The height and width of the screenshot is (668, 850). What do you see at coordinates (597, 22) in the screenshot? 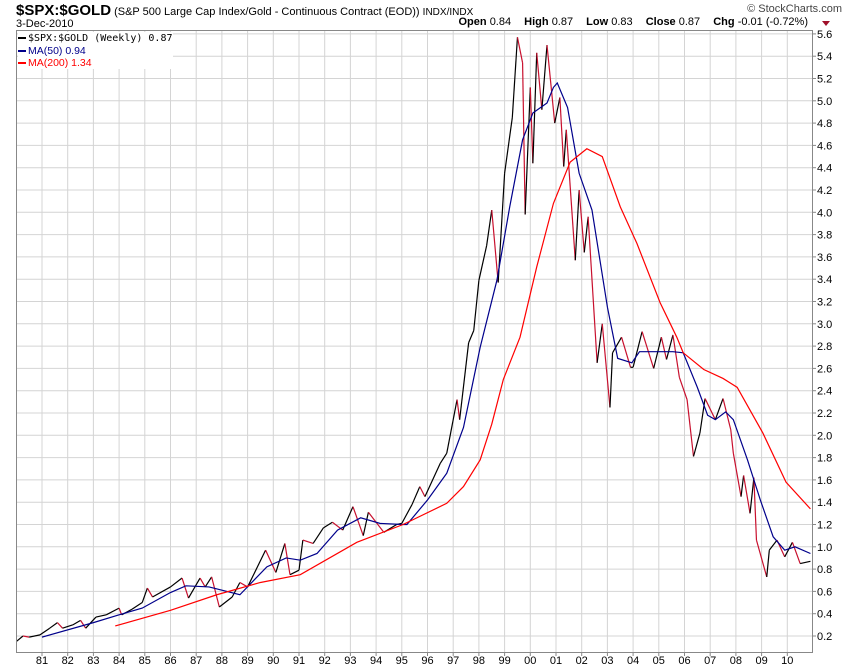
I see `low-label: Low` at bounding box center [597, 22].